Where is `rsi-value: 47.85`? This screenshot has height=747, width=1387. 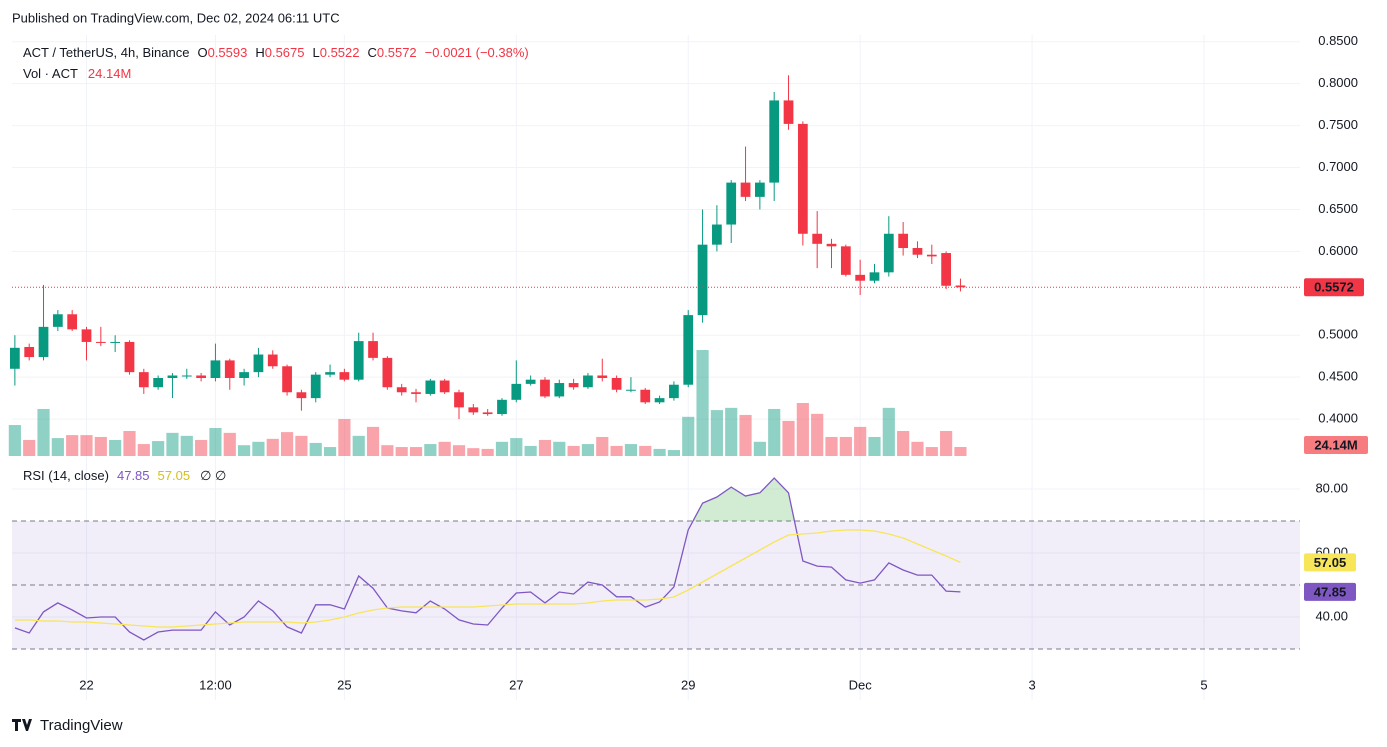 rsi-value: 47.85 is located at coordinates (133, 475).